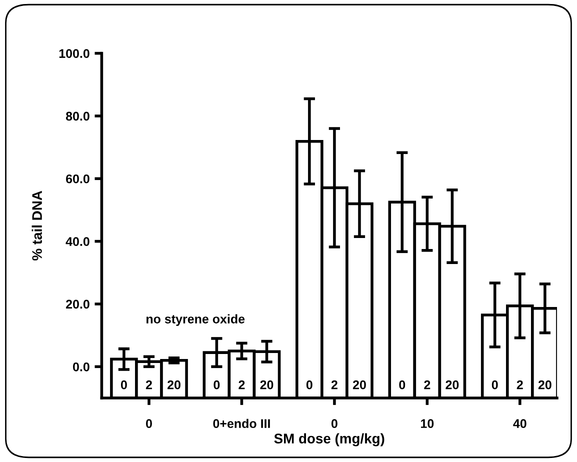  Describe the element at coordinates (81, 367) in the screenshot. I see `y-tick-label: 0.0` at that location.